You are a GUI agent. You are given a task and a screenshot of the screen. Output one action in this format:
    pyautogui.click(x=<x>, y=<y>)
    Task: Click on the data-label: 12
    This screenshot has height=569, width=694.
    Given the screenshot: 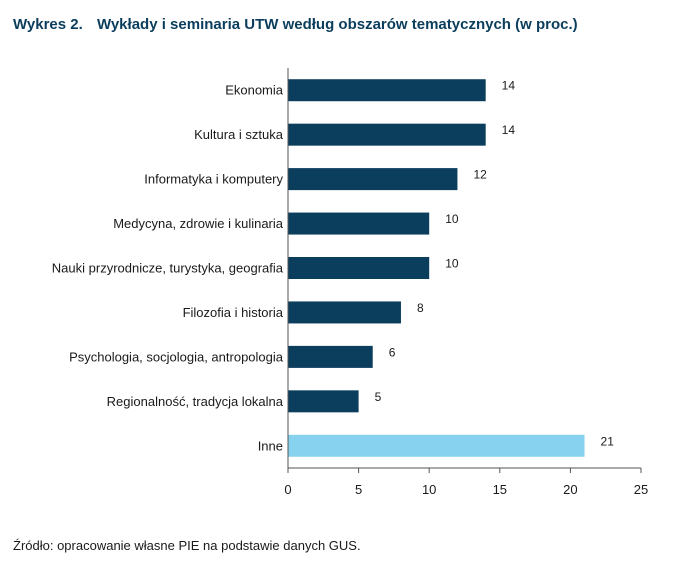 What is the action you would take?
    pyautogui.click(x=480, y=175)
    